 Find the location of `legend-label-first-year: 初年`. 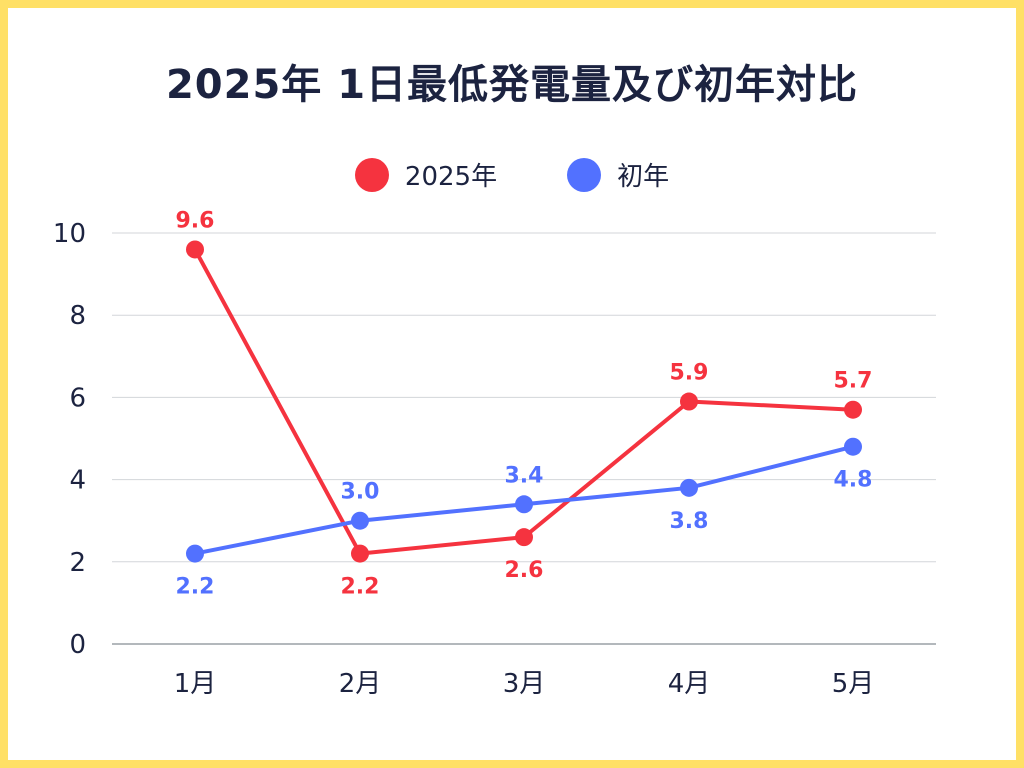

legend-label-first-year: 初年 is located at coordinates (643, 177).